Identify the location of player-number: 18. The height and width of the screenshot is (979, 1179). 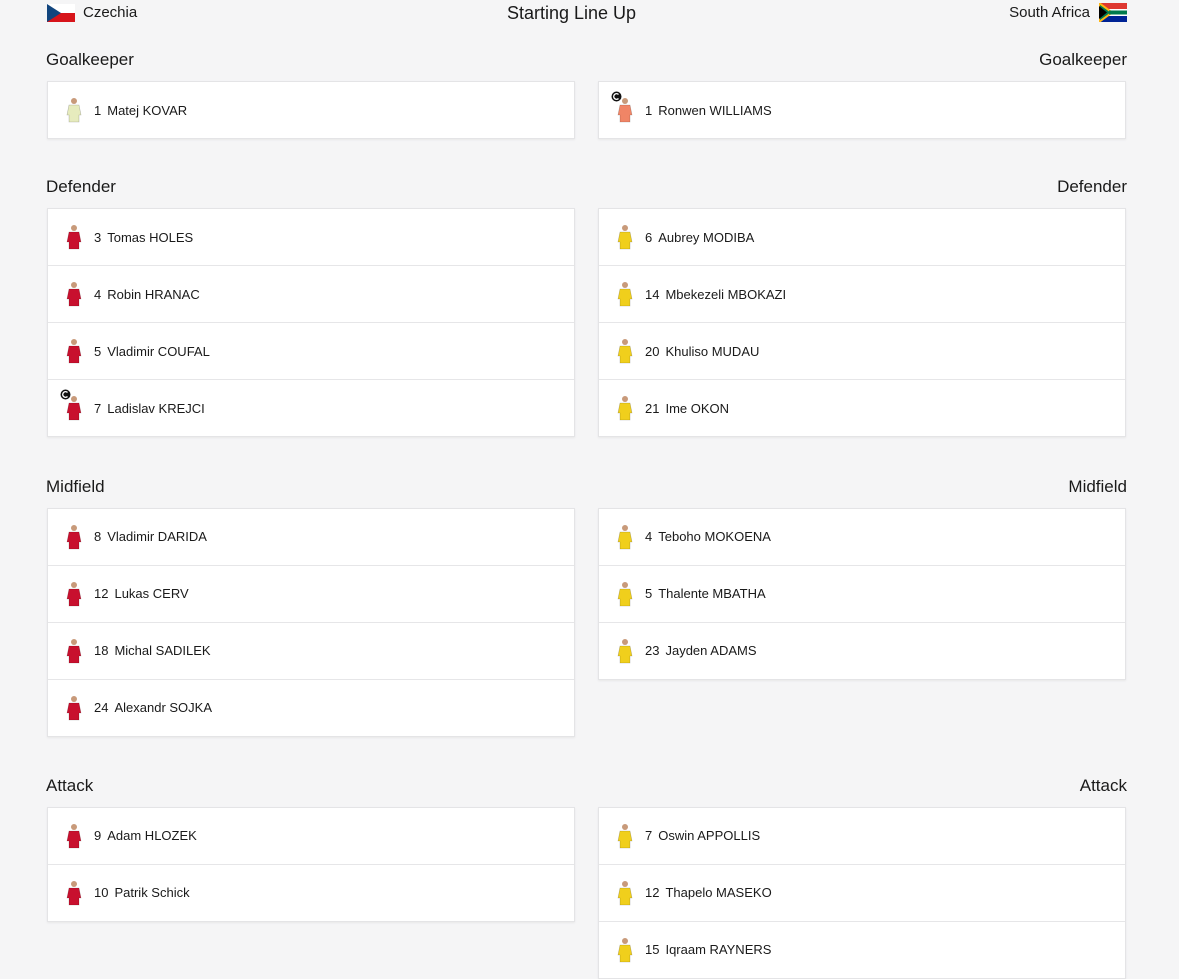
(101, 650).